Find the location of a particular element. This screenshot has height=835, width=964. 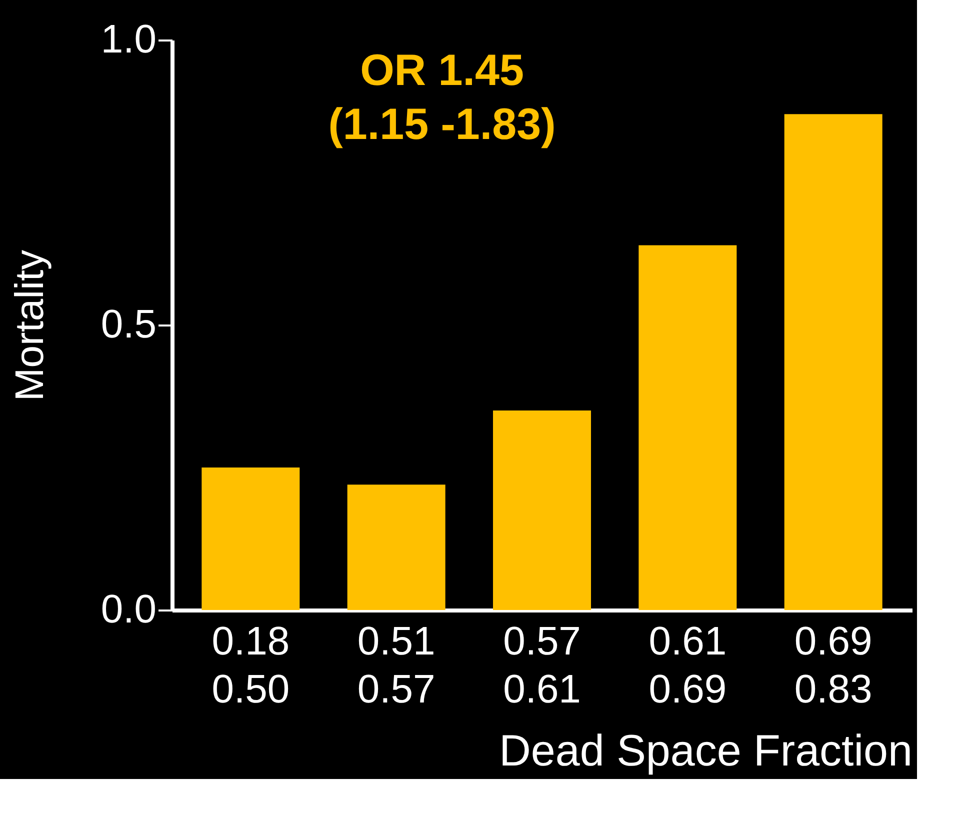

x-tick-label: 0.57 0.61 is located at coordinates (542, 666).